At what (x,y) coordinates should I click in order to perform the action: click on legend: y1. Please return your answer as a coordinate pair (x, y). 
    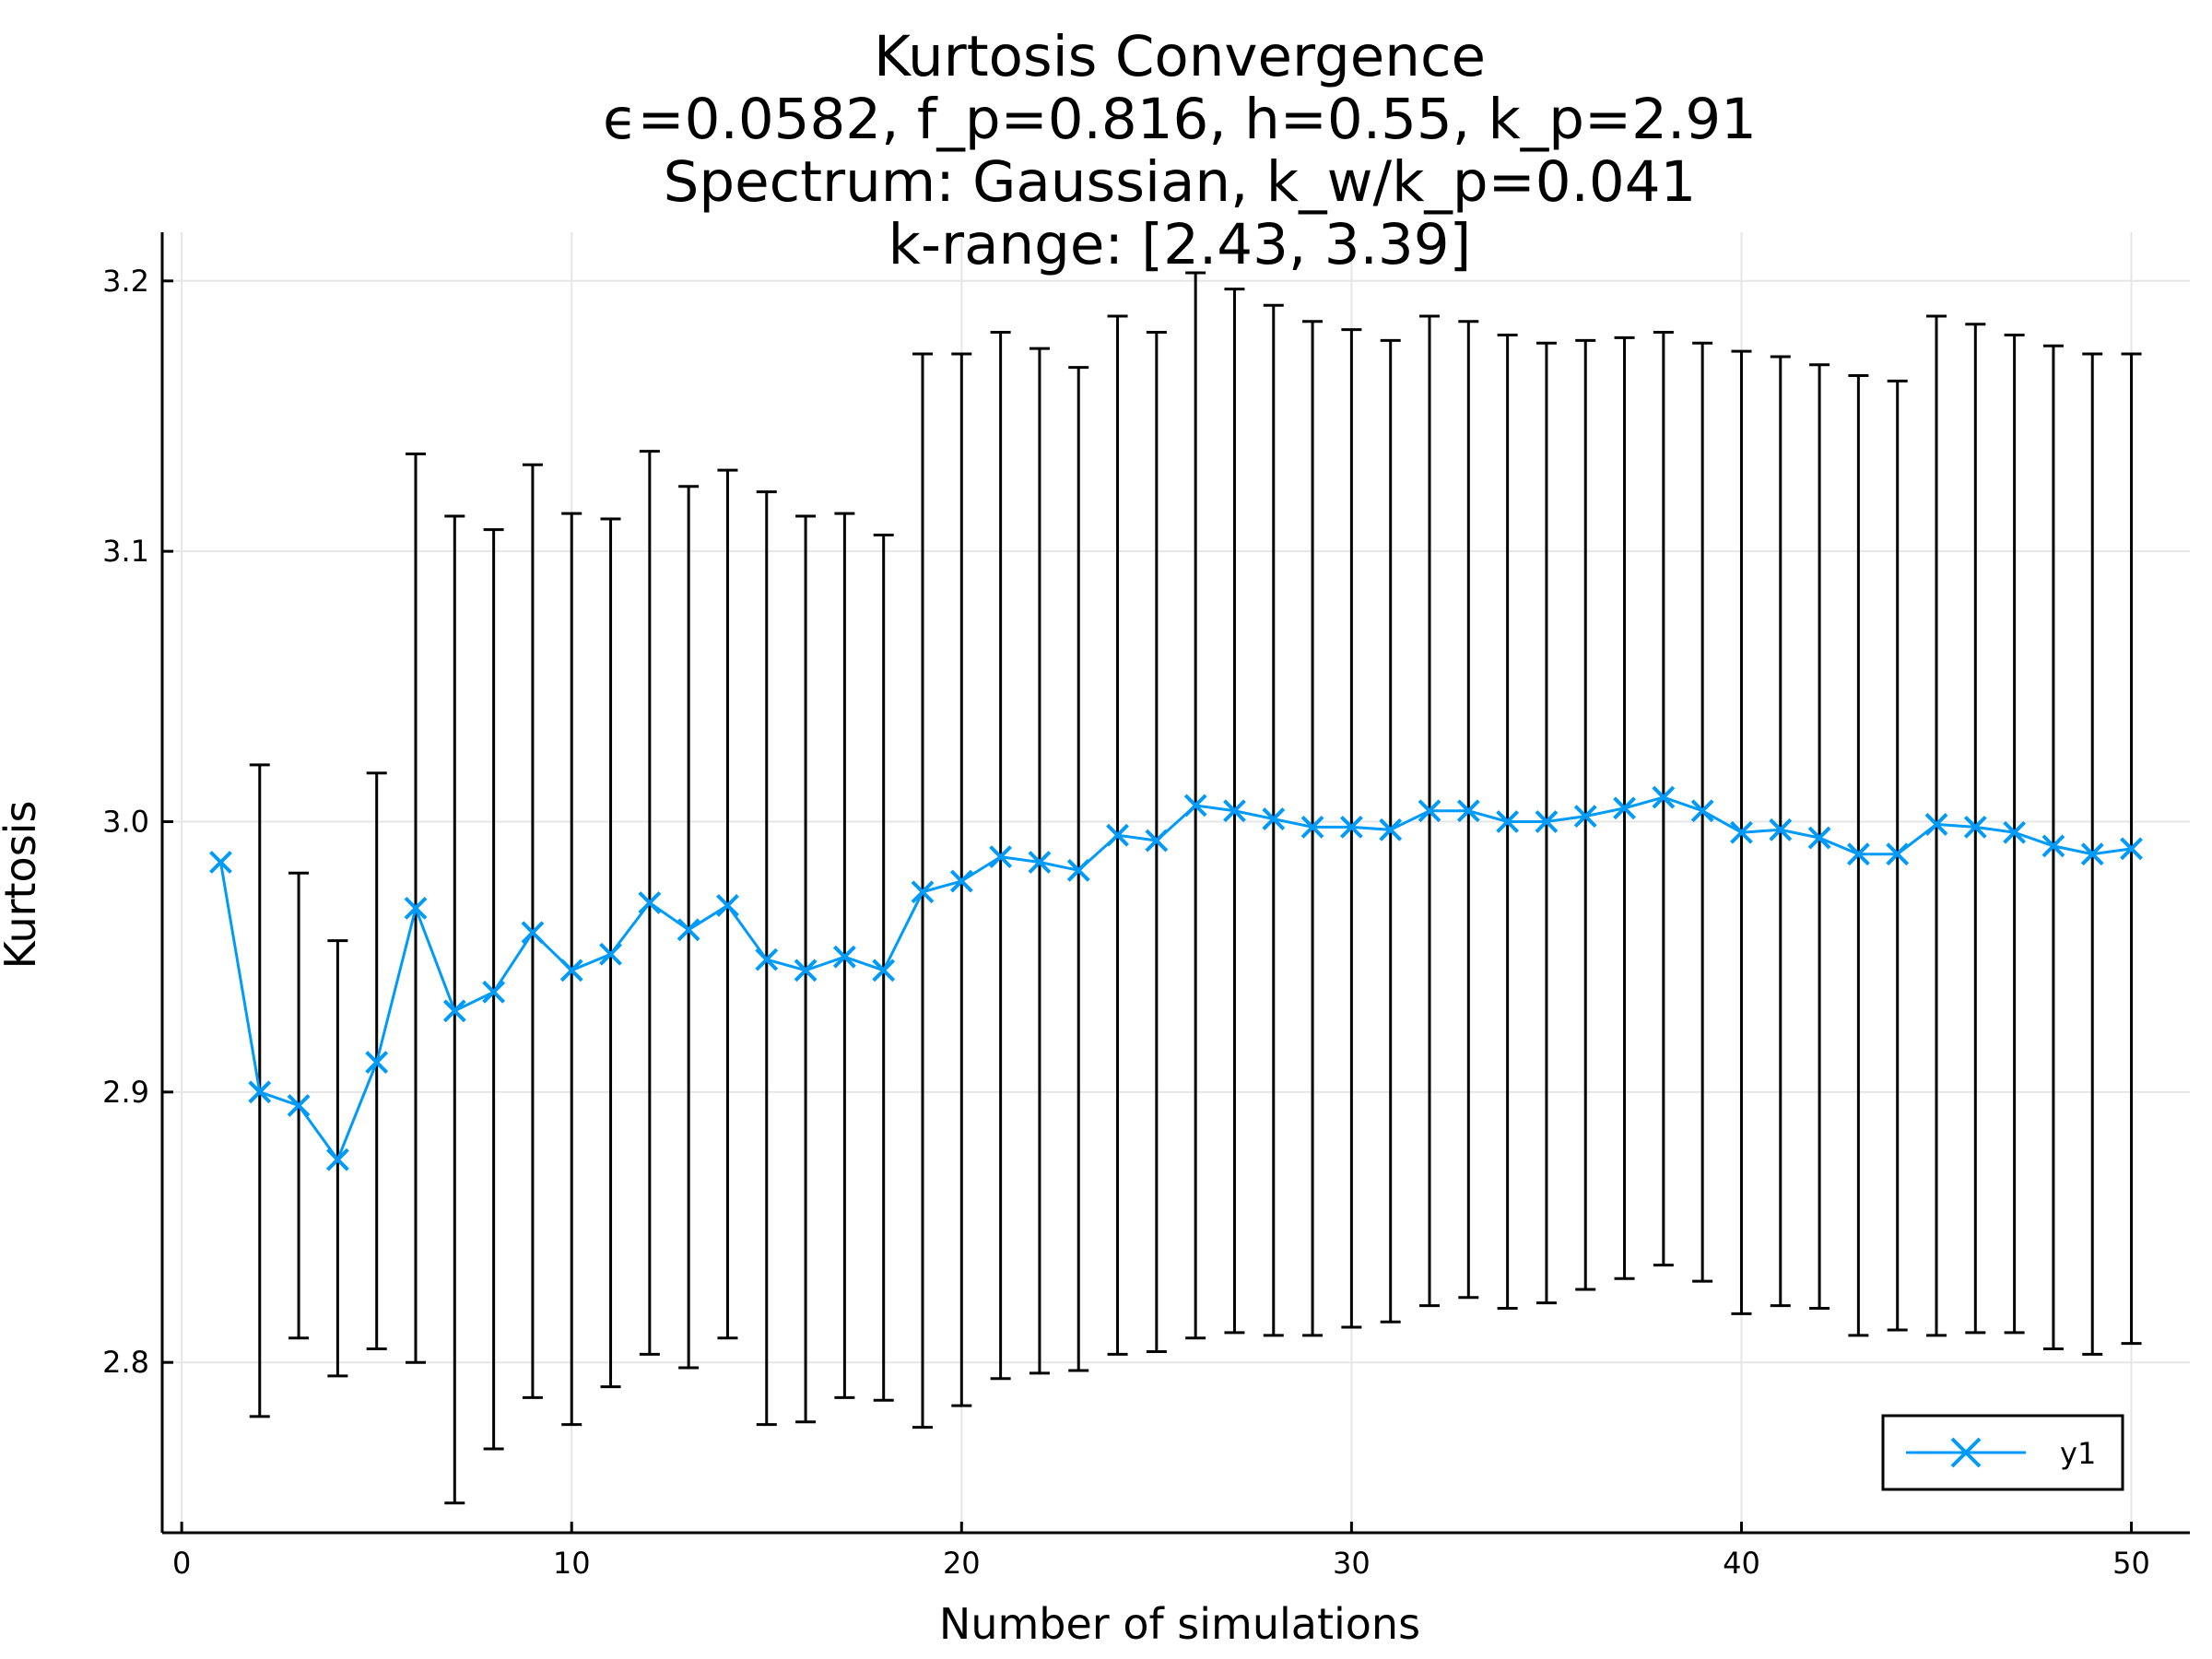
    Looking at the image, I should click on (2002, 1452).